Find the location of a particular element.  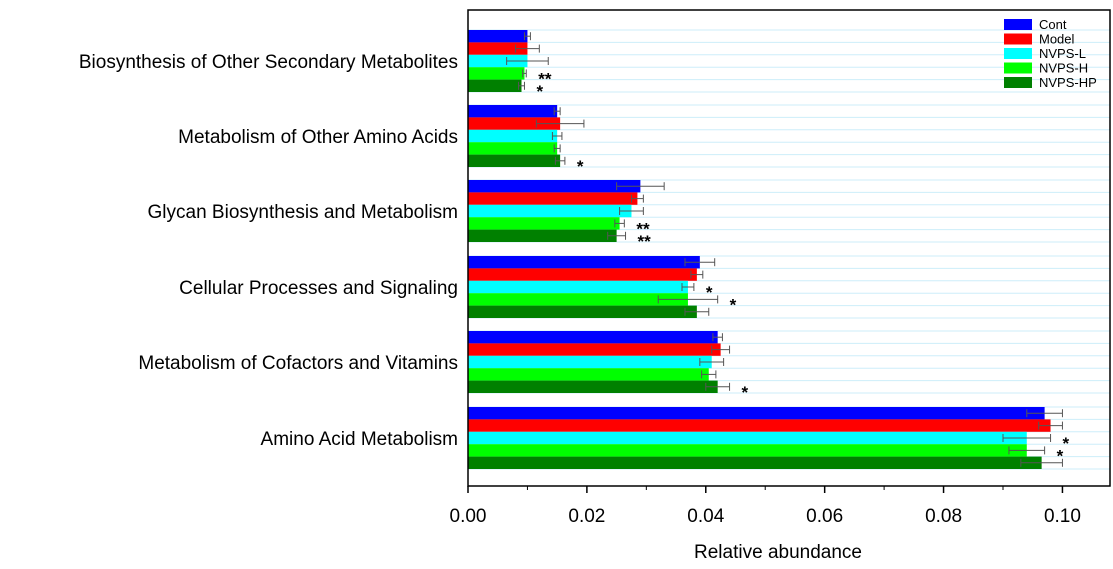

x-axis: 0.00 0.02 0.04 0.06 0.08 0.10 is located at coordinates (765, 506).